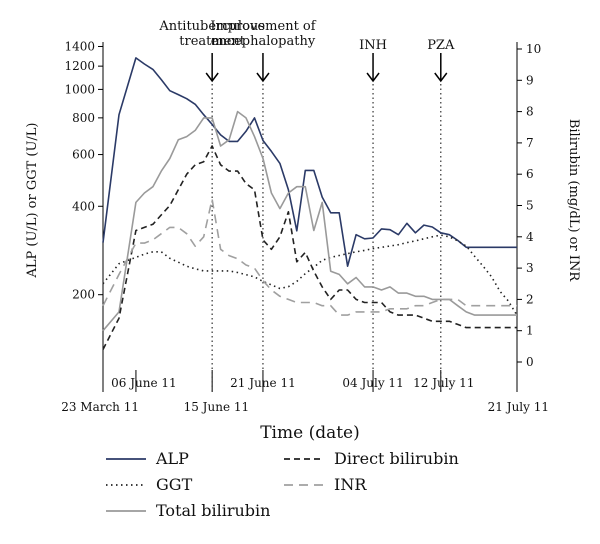 This screenshot has width=600, height=544. What do you see at coordinates (530, 268) in the screenshot?
I see `right-tick-label: 3` at bounding box center [530, 268].